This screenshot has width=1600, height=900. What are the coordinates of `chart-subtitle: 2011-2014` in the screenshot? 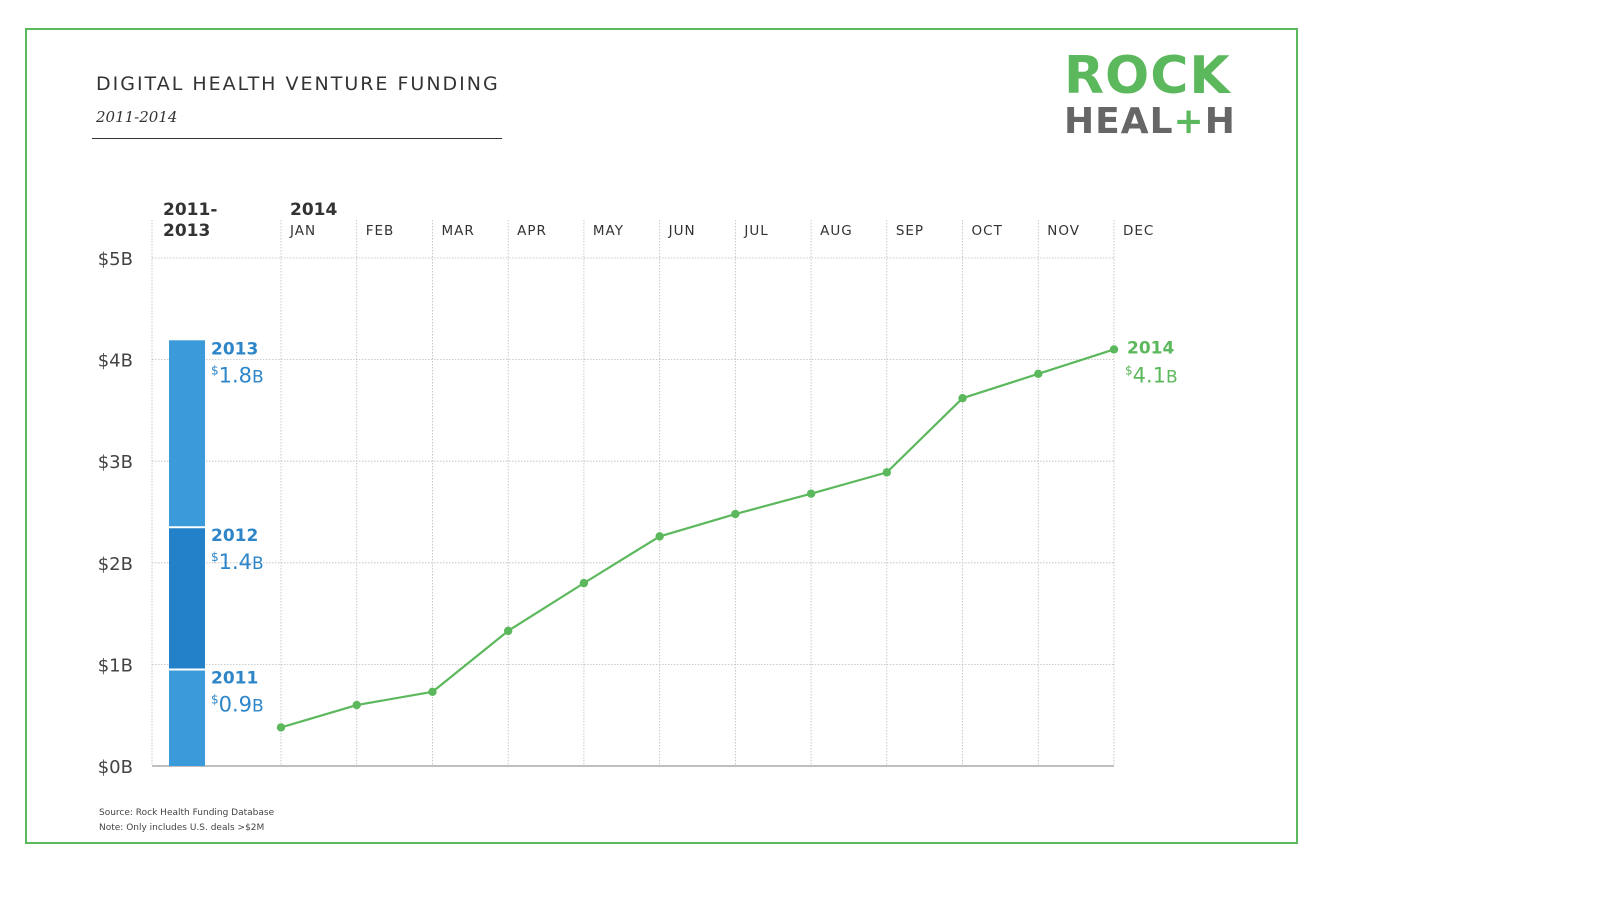 It's located at (137, 117).